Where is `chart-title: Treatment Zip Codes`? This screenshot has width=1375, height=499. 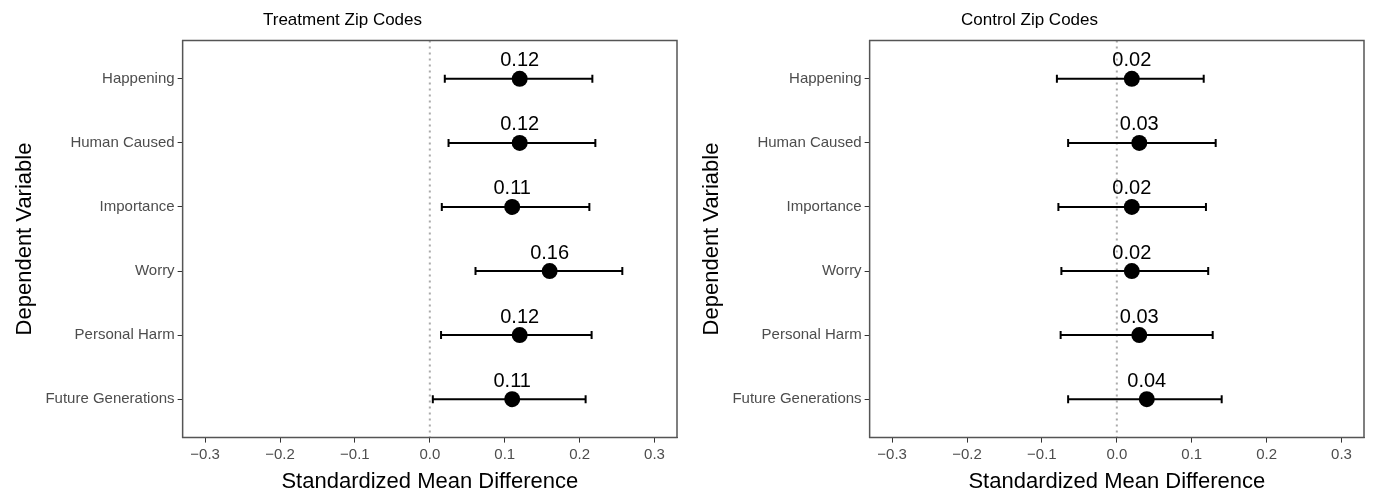 chart-title: Treatment Zip Codes is located at coordinates (342, 19).